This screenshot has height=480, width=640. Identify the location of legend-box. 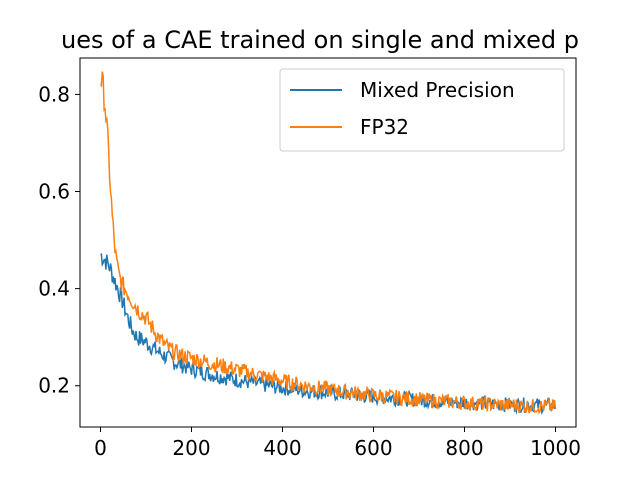
(422, 110).